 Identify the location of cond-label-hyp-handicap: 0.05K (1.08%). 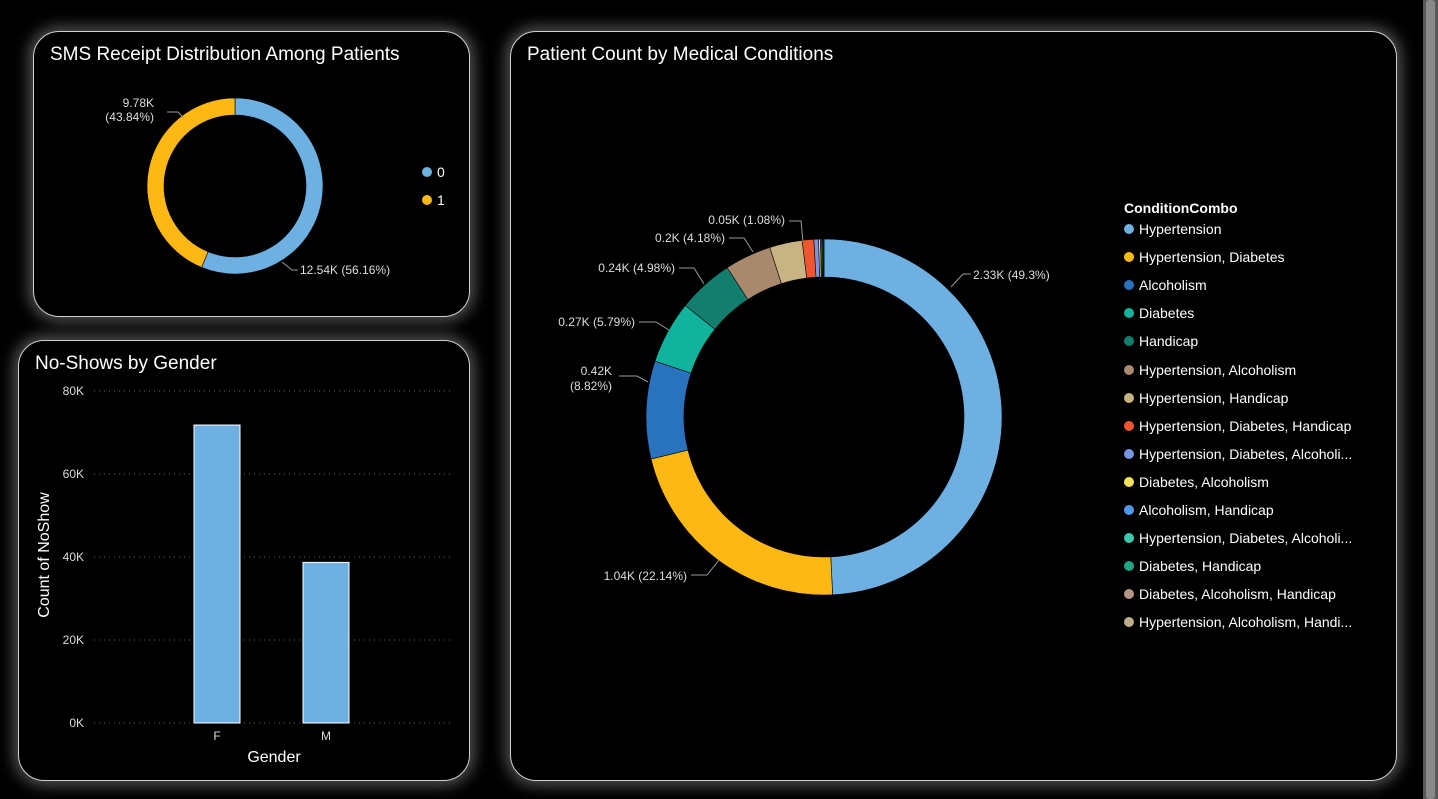
(746, 220).